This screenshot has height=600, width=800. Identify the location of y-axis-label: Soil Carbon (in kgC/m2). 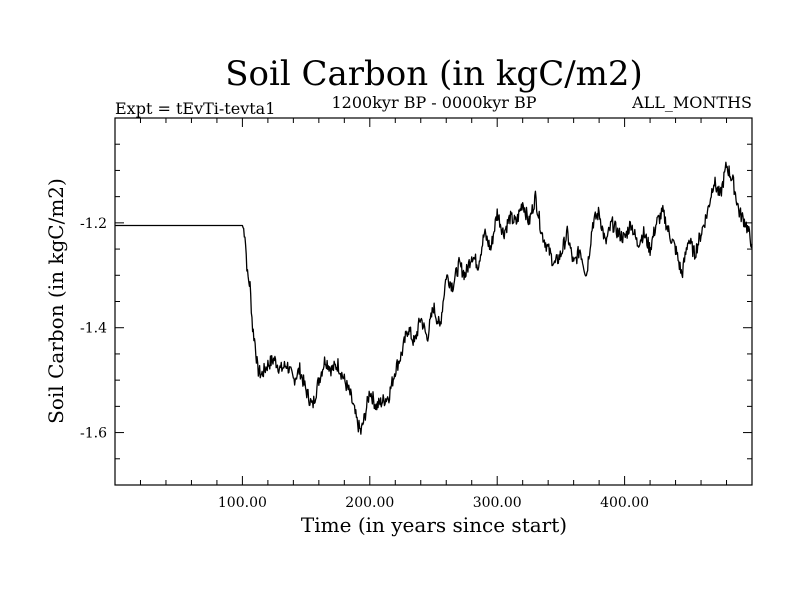
(56, 301).